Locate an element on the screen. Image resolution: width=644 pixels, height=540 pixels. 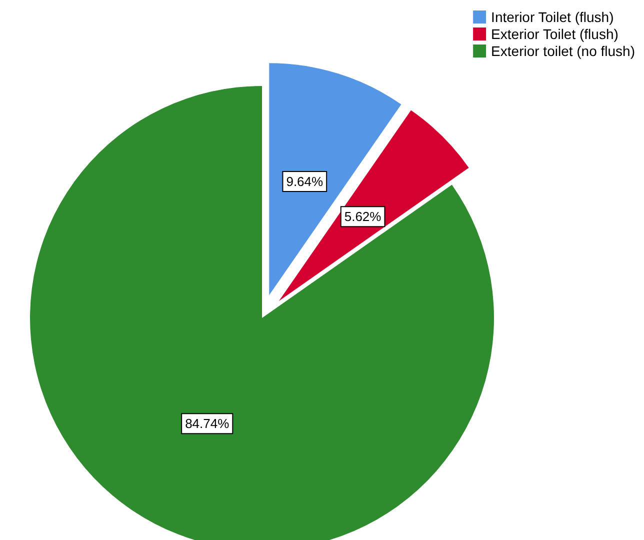
data-label: 84.74% is located at coordinates (207, 424).